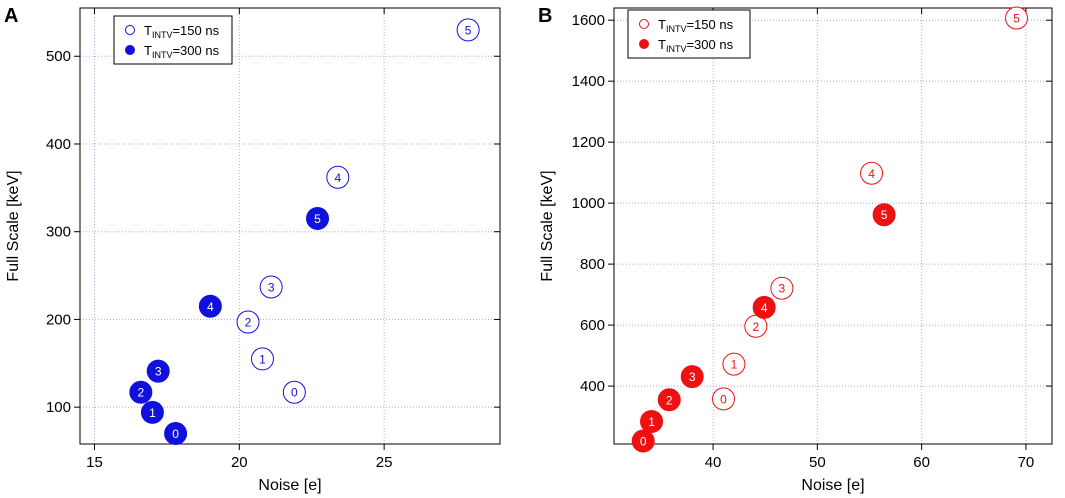 This screenshot has width=1065, height=498. What do you see at coordinates (592, 325) in the screenshot?
I see `y-tick-label: 600` at bounding box center [592, 325].